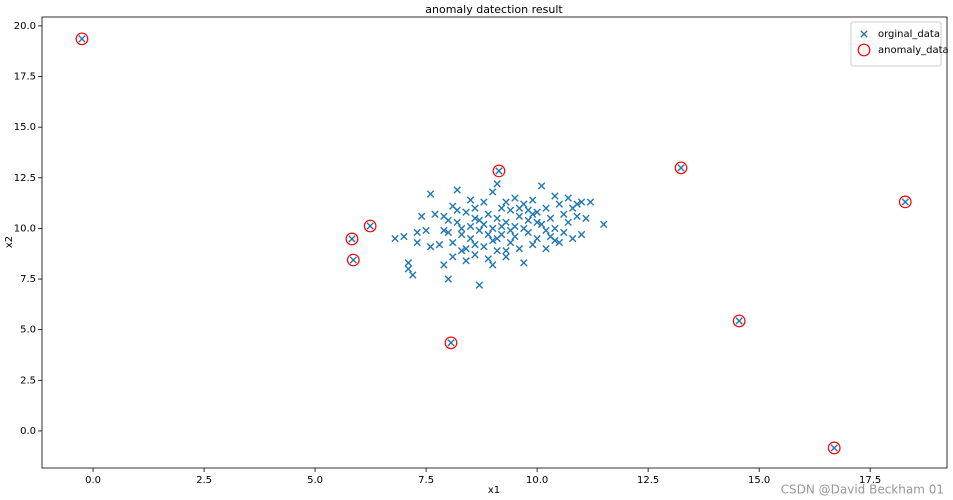 Image resolution: width=953 pixels, height=500 pixels. I want to click on y-tick-label: 0.0, so click(28, 431).